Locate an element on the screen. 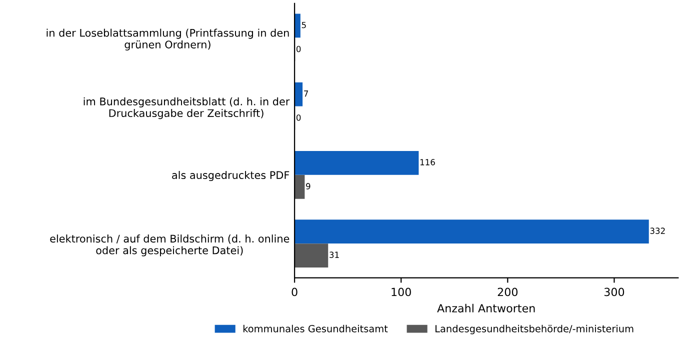 Image resolution: width=685 pixels, height=343 pixels. y-tick-label: als ausgedrucktes PDF is located at coordinates (231, 176).